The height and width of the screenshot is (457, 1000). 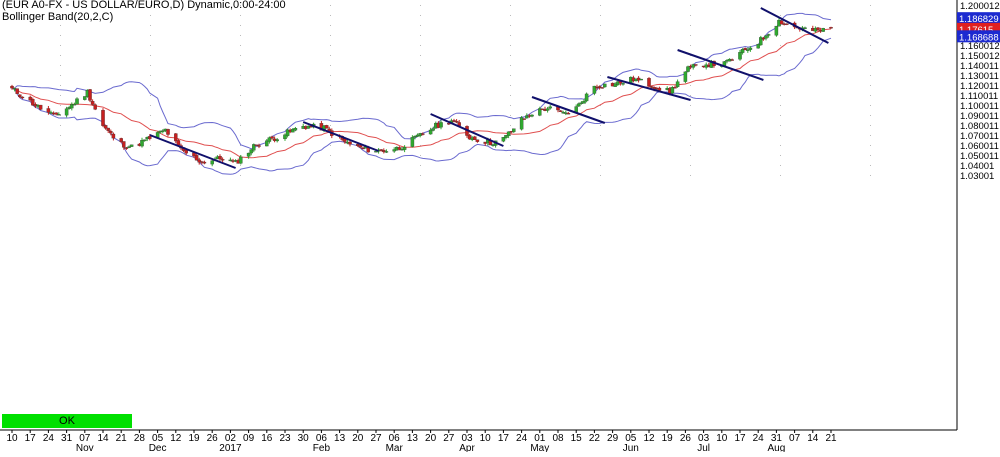 What do you see at coordinates (558, 438) in the screenshot?
I see `x-tick-label: 08` at bounding box center [558, 438].